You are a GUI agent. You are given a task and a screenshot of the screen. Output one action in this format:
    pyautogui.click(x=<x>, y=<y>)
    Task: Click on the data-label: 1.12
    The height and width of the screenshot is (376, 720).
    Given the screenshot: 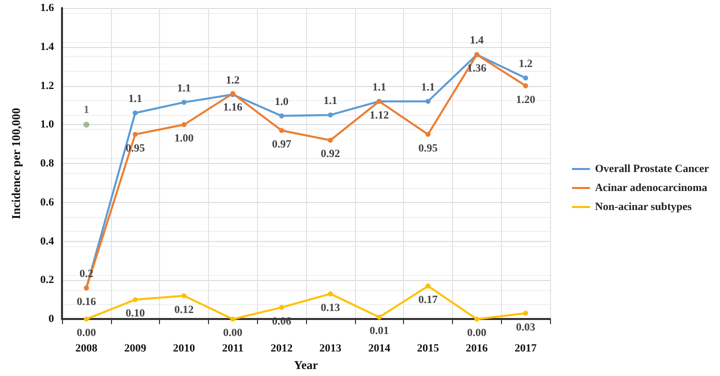 What is the action you would take?
    pyautogui.click(x=380, y=115)
    